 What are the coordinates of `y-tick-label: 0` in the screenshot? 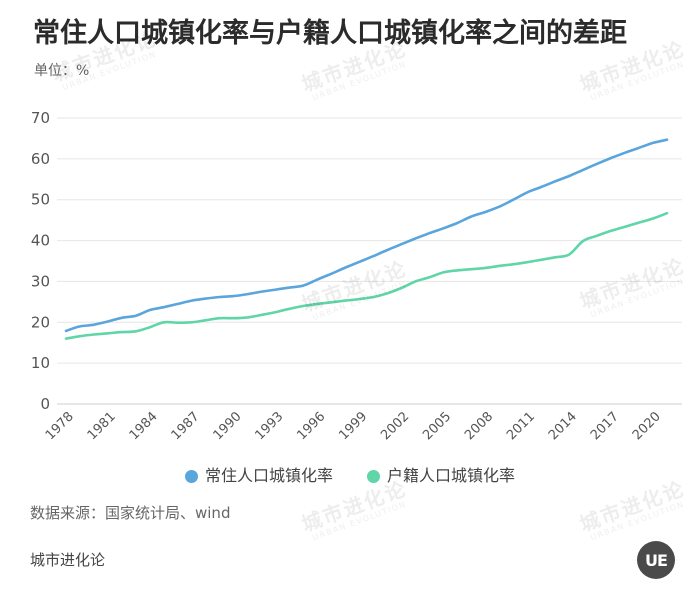 It's located at (45, 404).